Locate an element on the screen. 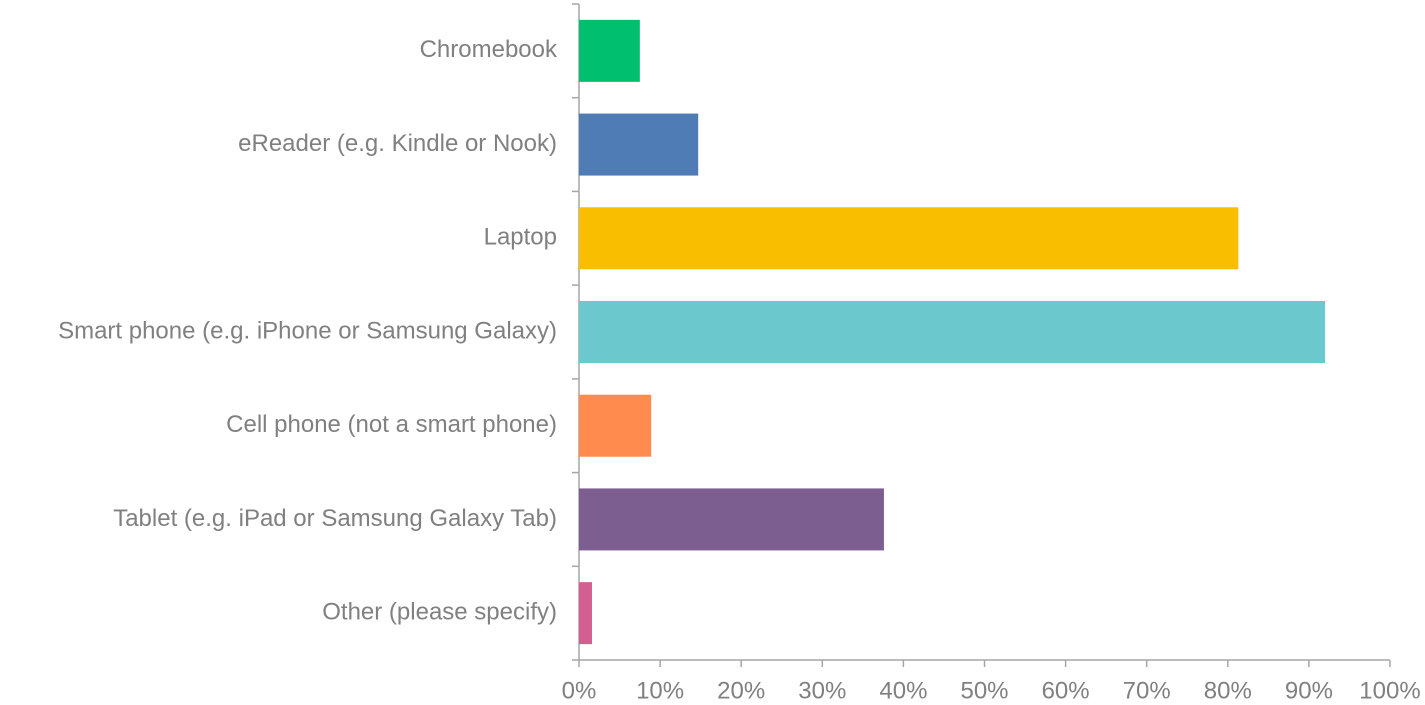 The height and width of the screenshot is (705, 1425). x-tick-label: 20% is located at coordinates (741, 690).